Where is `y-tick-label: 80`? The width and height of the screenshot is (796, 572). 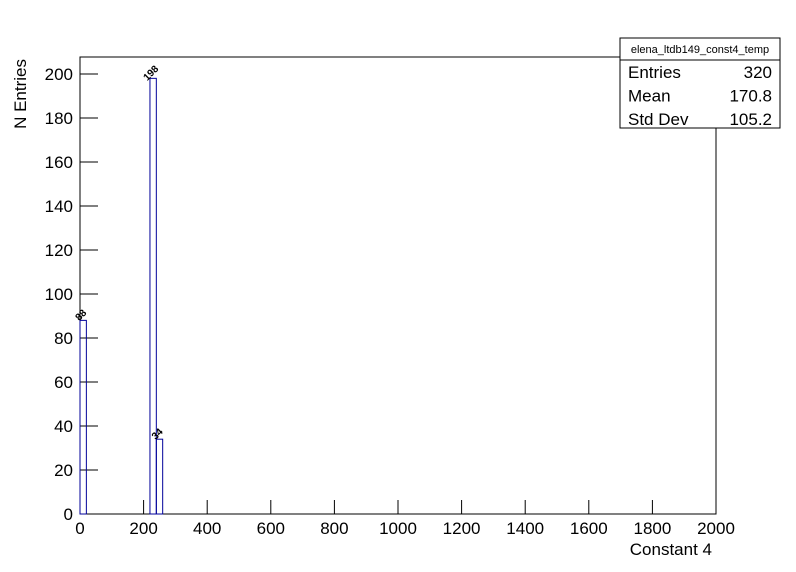
y-tick-label: 80 is located at coordinates (63, 338).